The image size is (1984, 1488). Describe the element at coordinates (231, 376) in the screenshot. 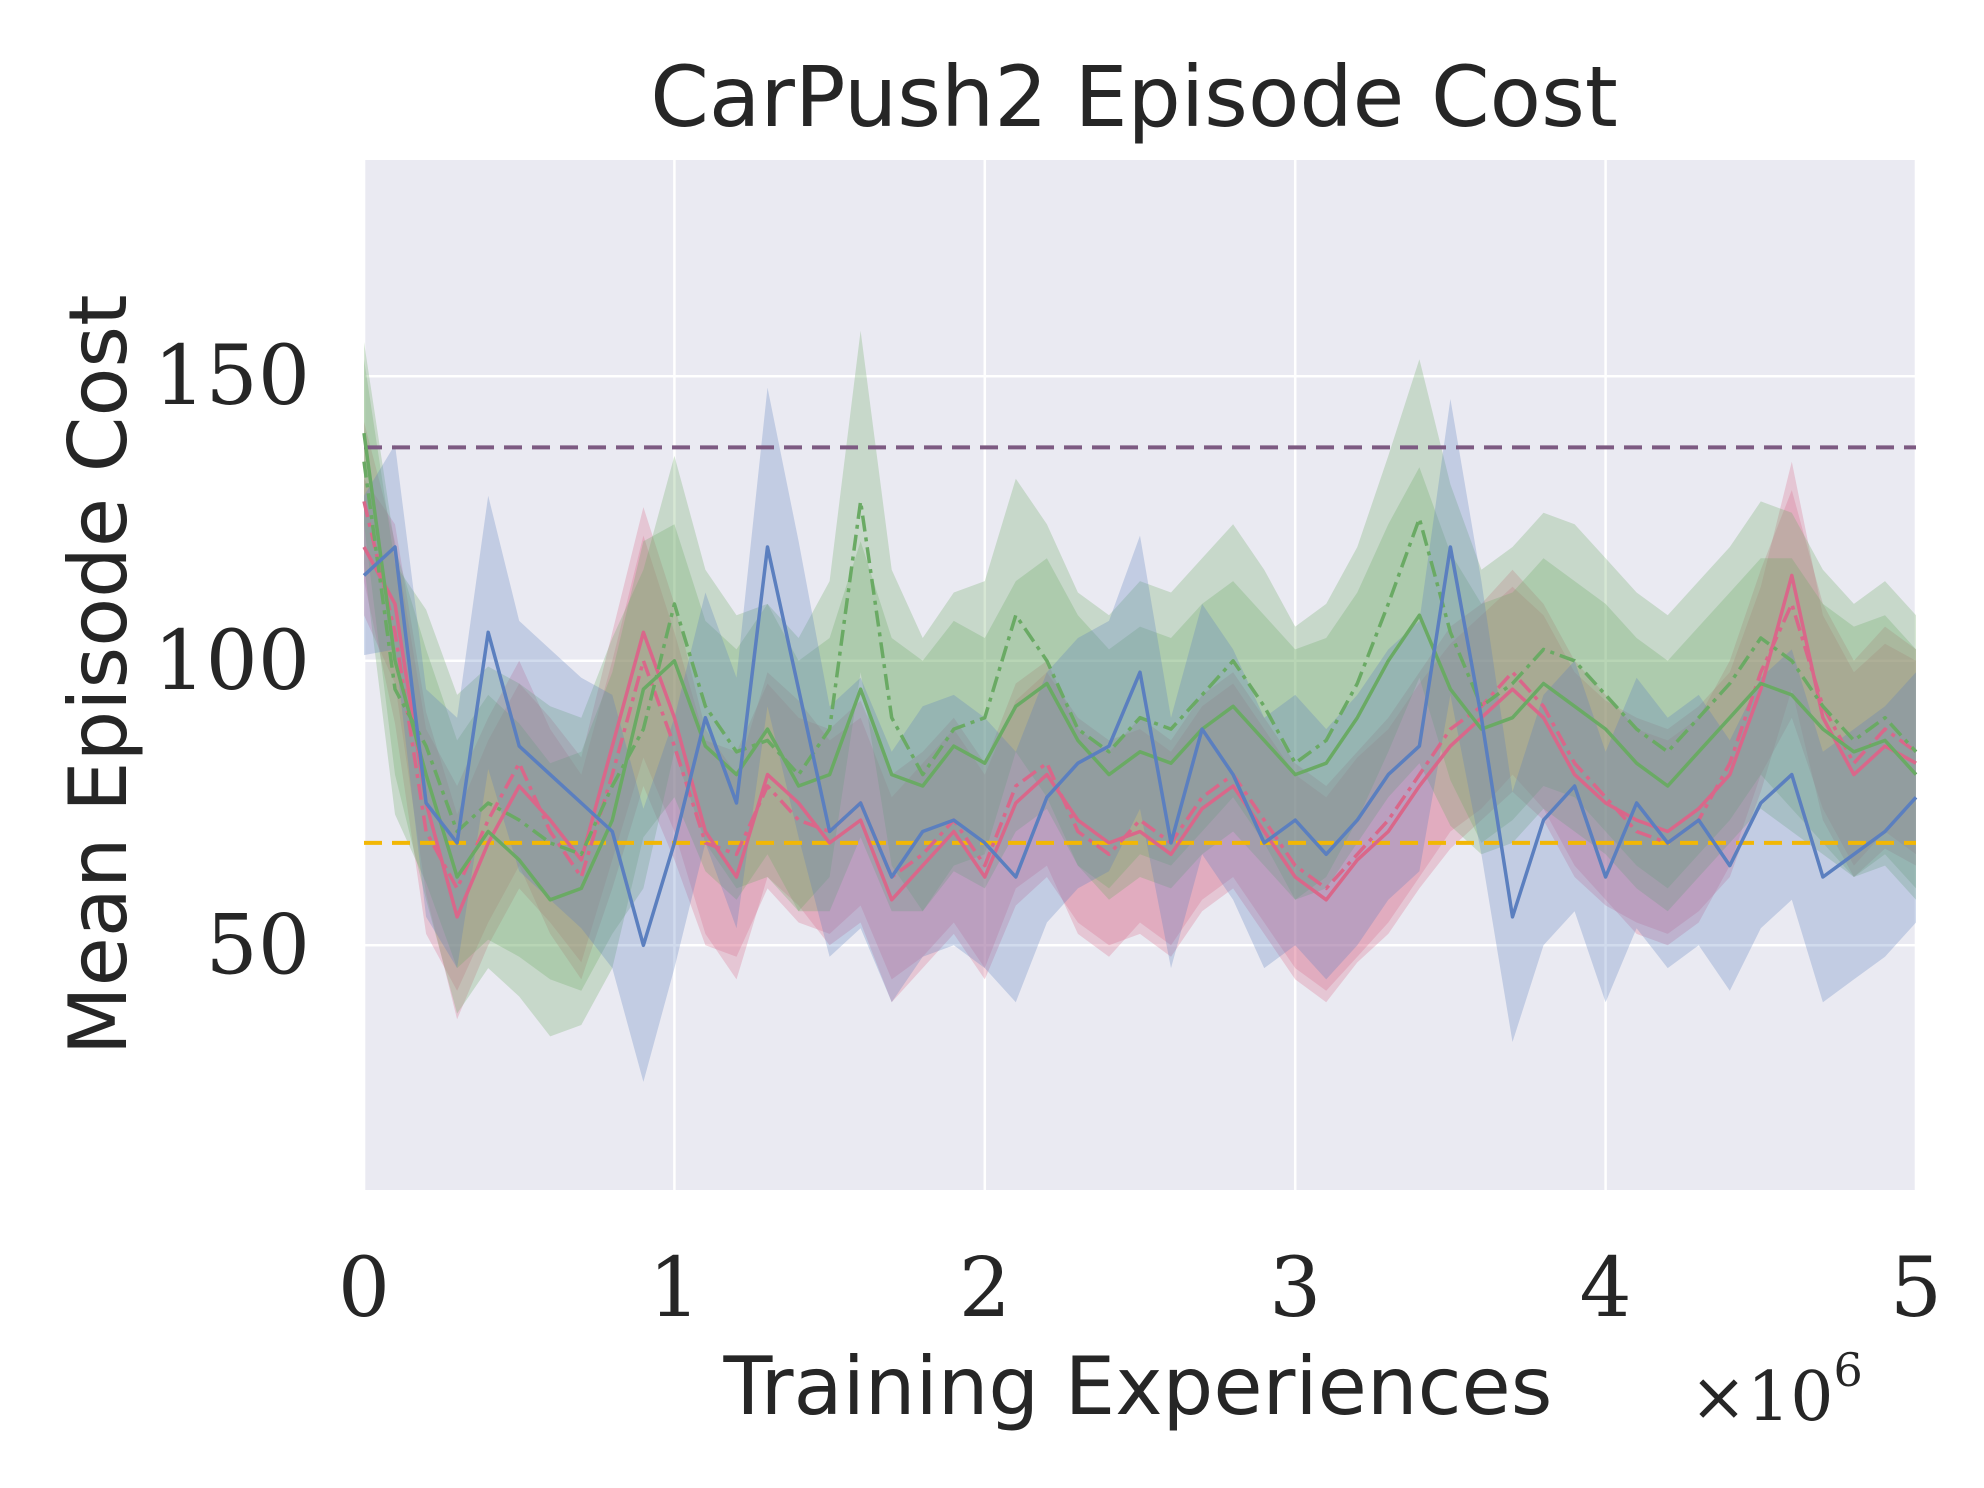

I see `y-tick-label: 150` at that location.